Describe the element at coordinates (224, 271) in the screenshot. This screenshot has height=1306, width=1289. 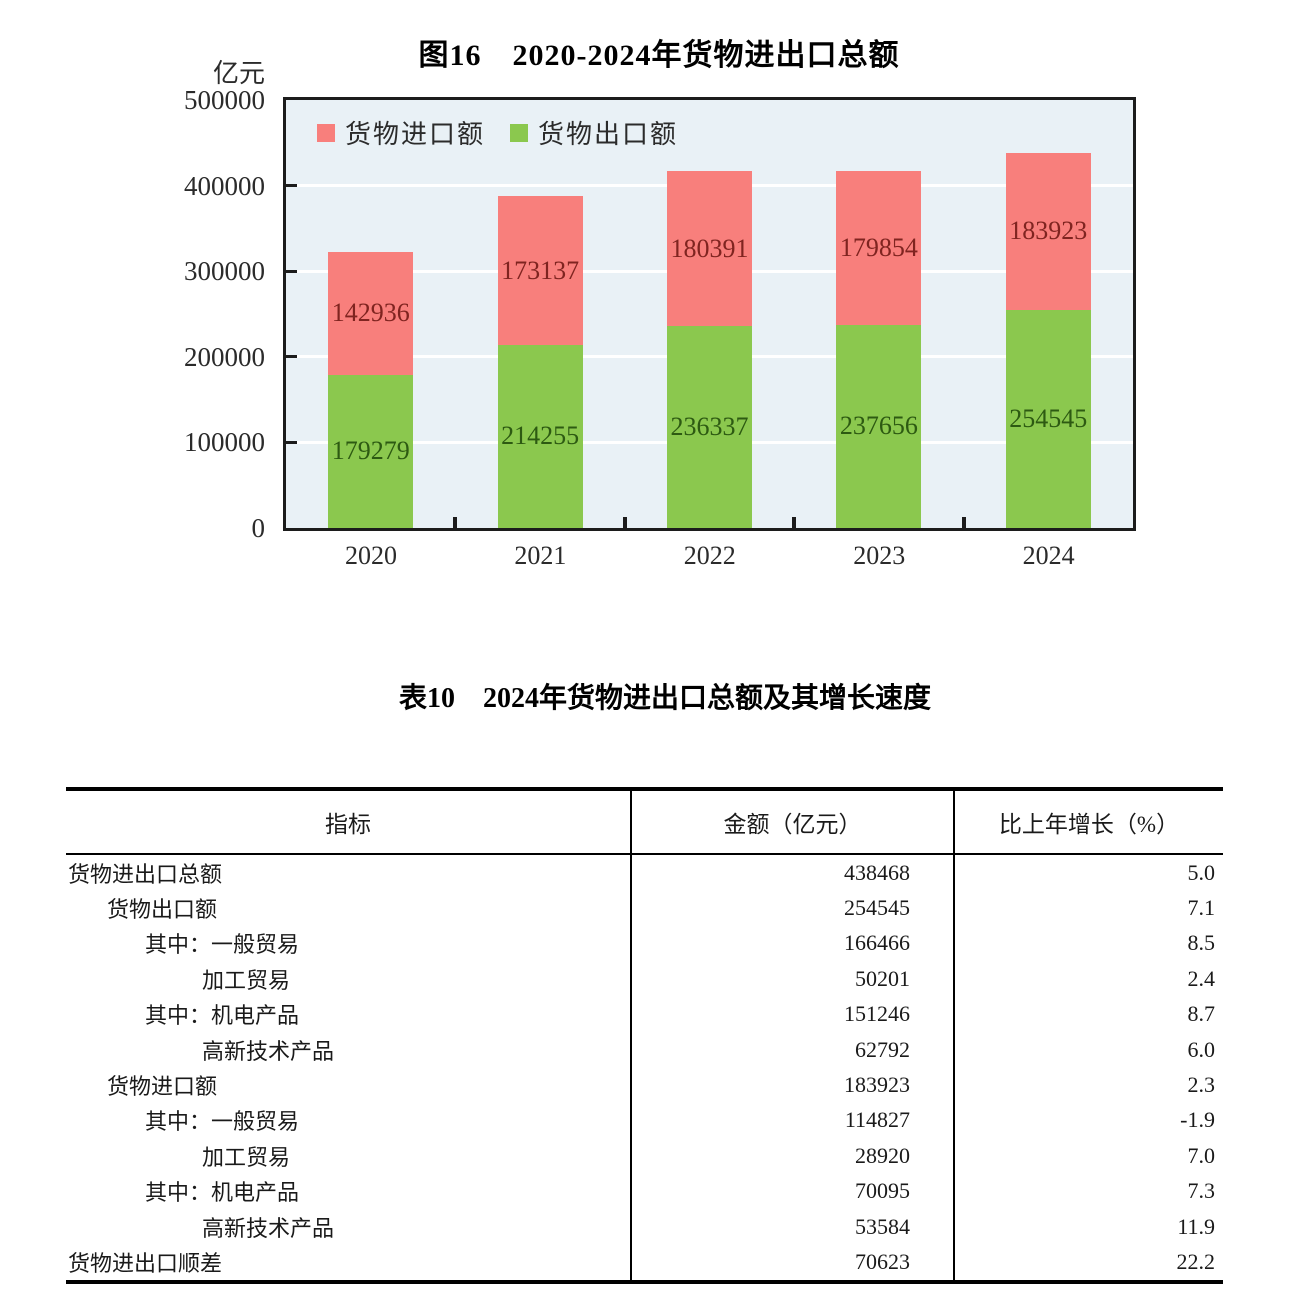
I see `y-tick-label-300000: 300000` at that location.